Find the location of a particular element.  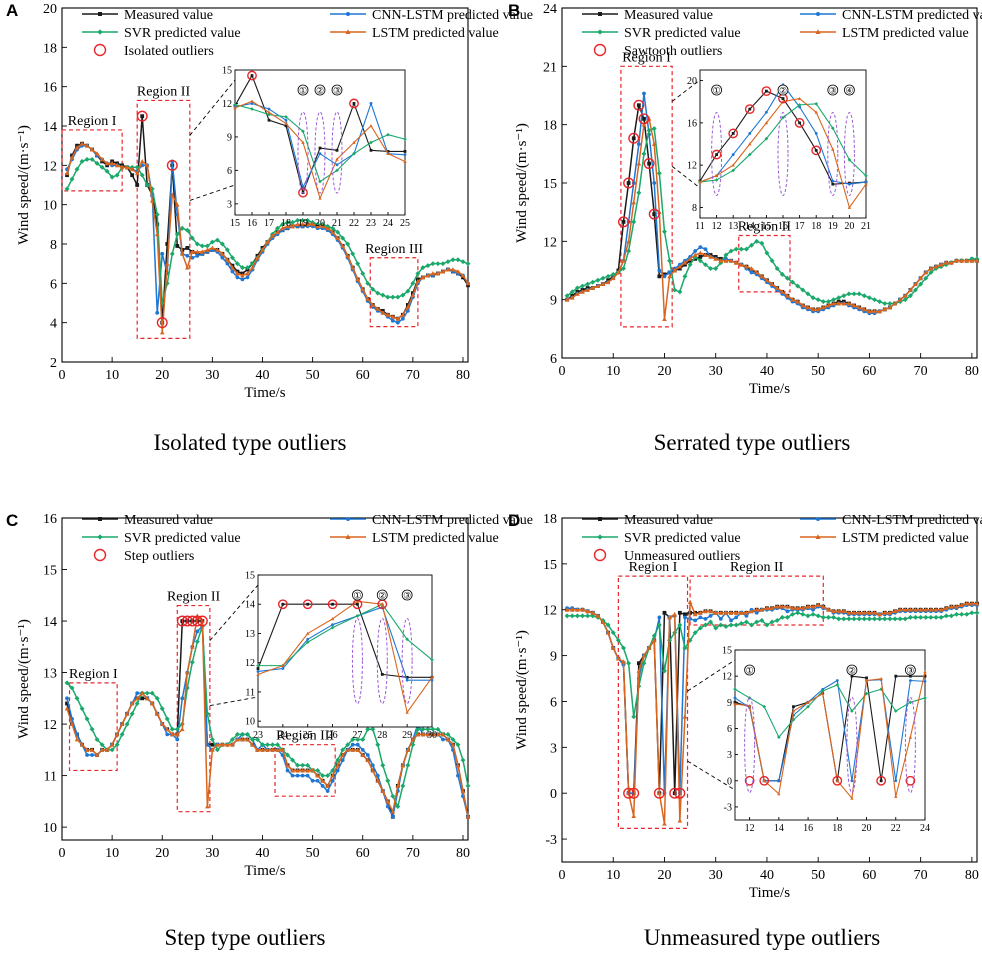

x-tick-label: 10 is located at coordinates (613, 371).